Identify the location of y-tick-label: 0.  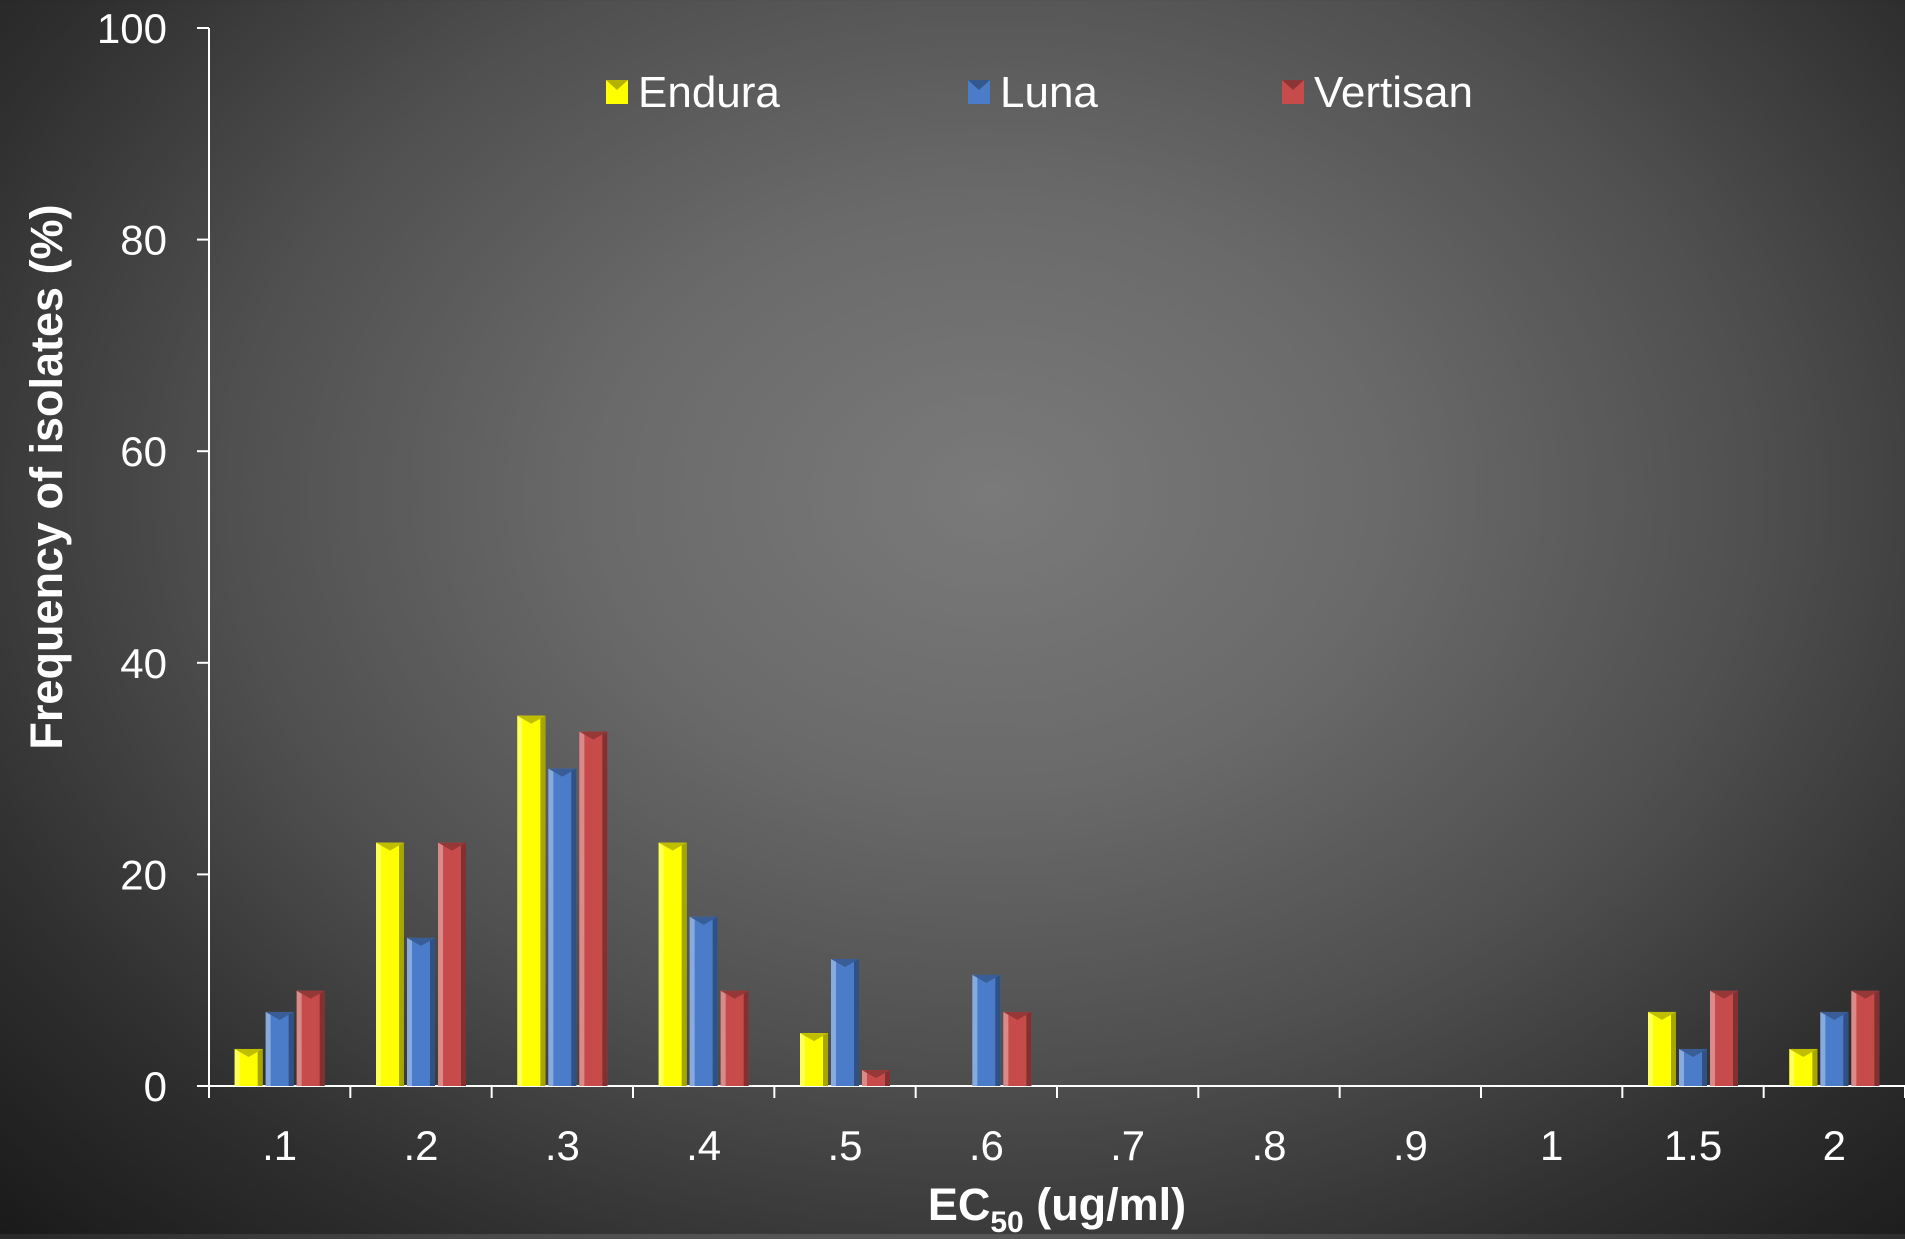
(155, 1086).